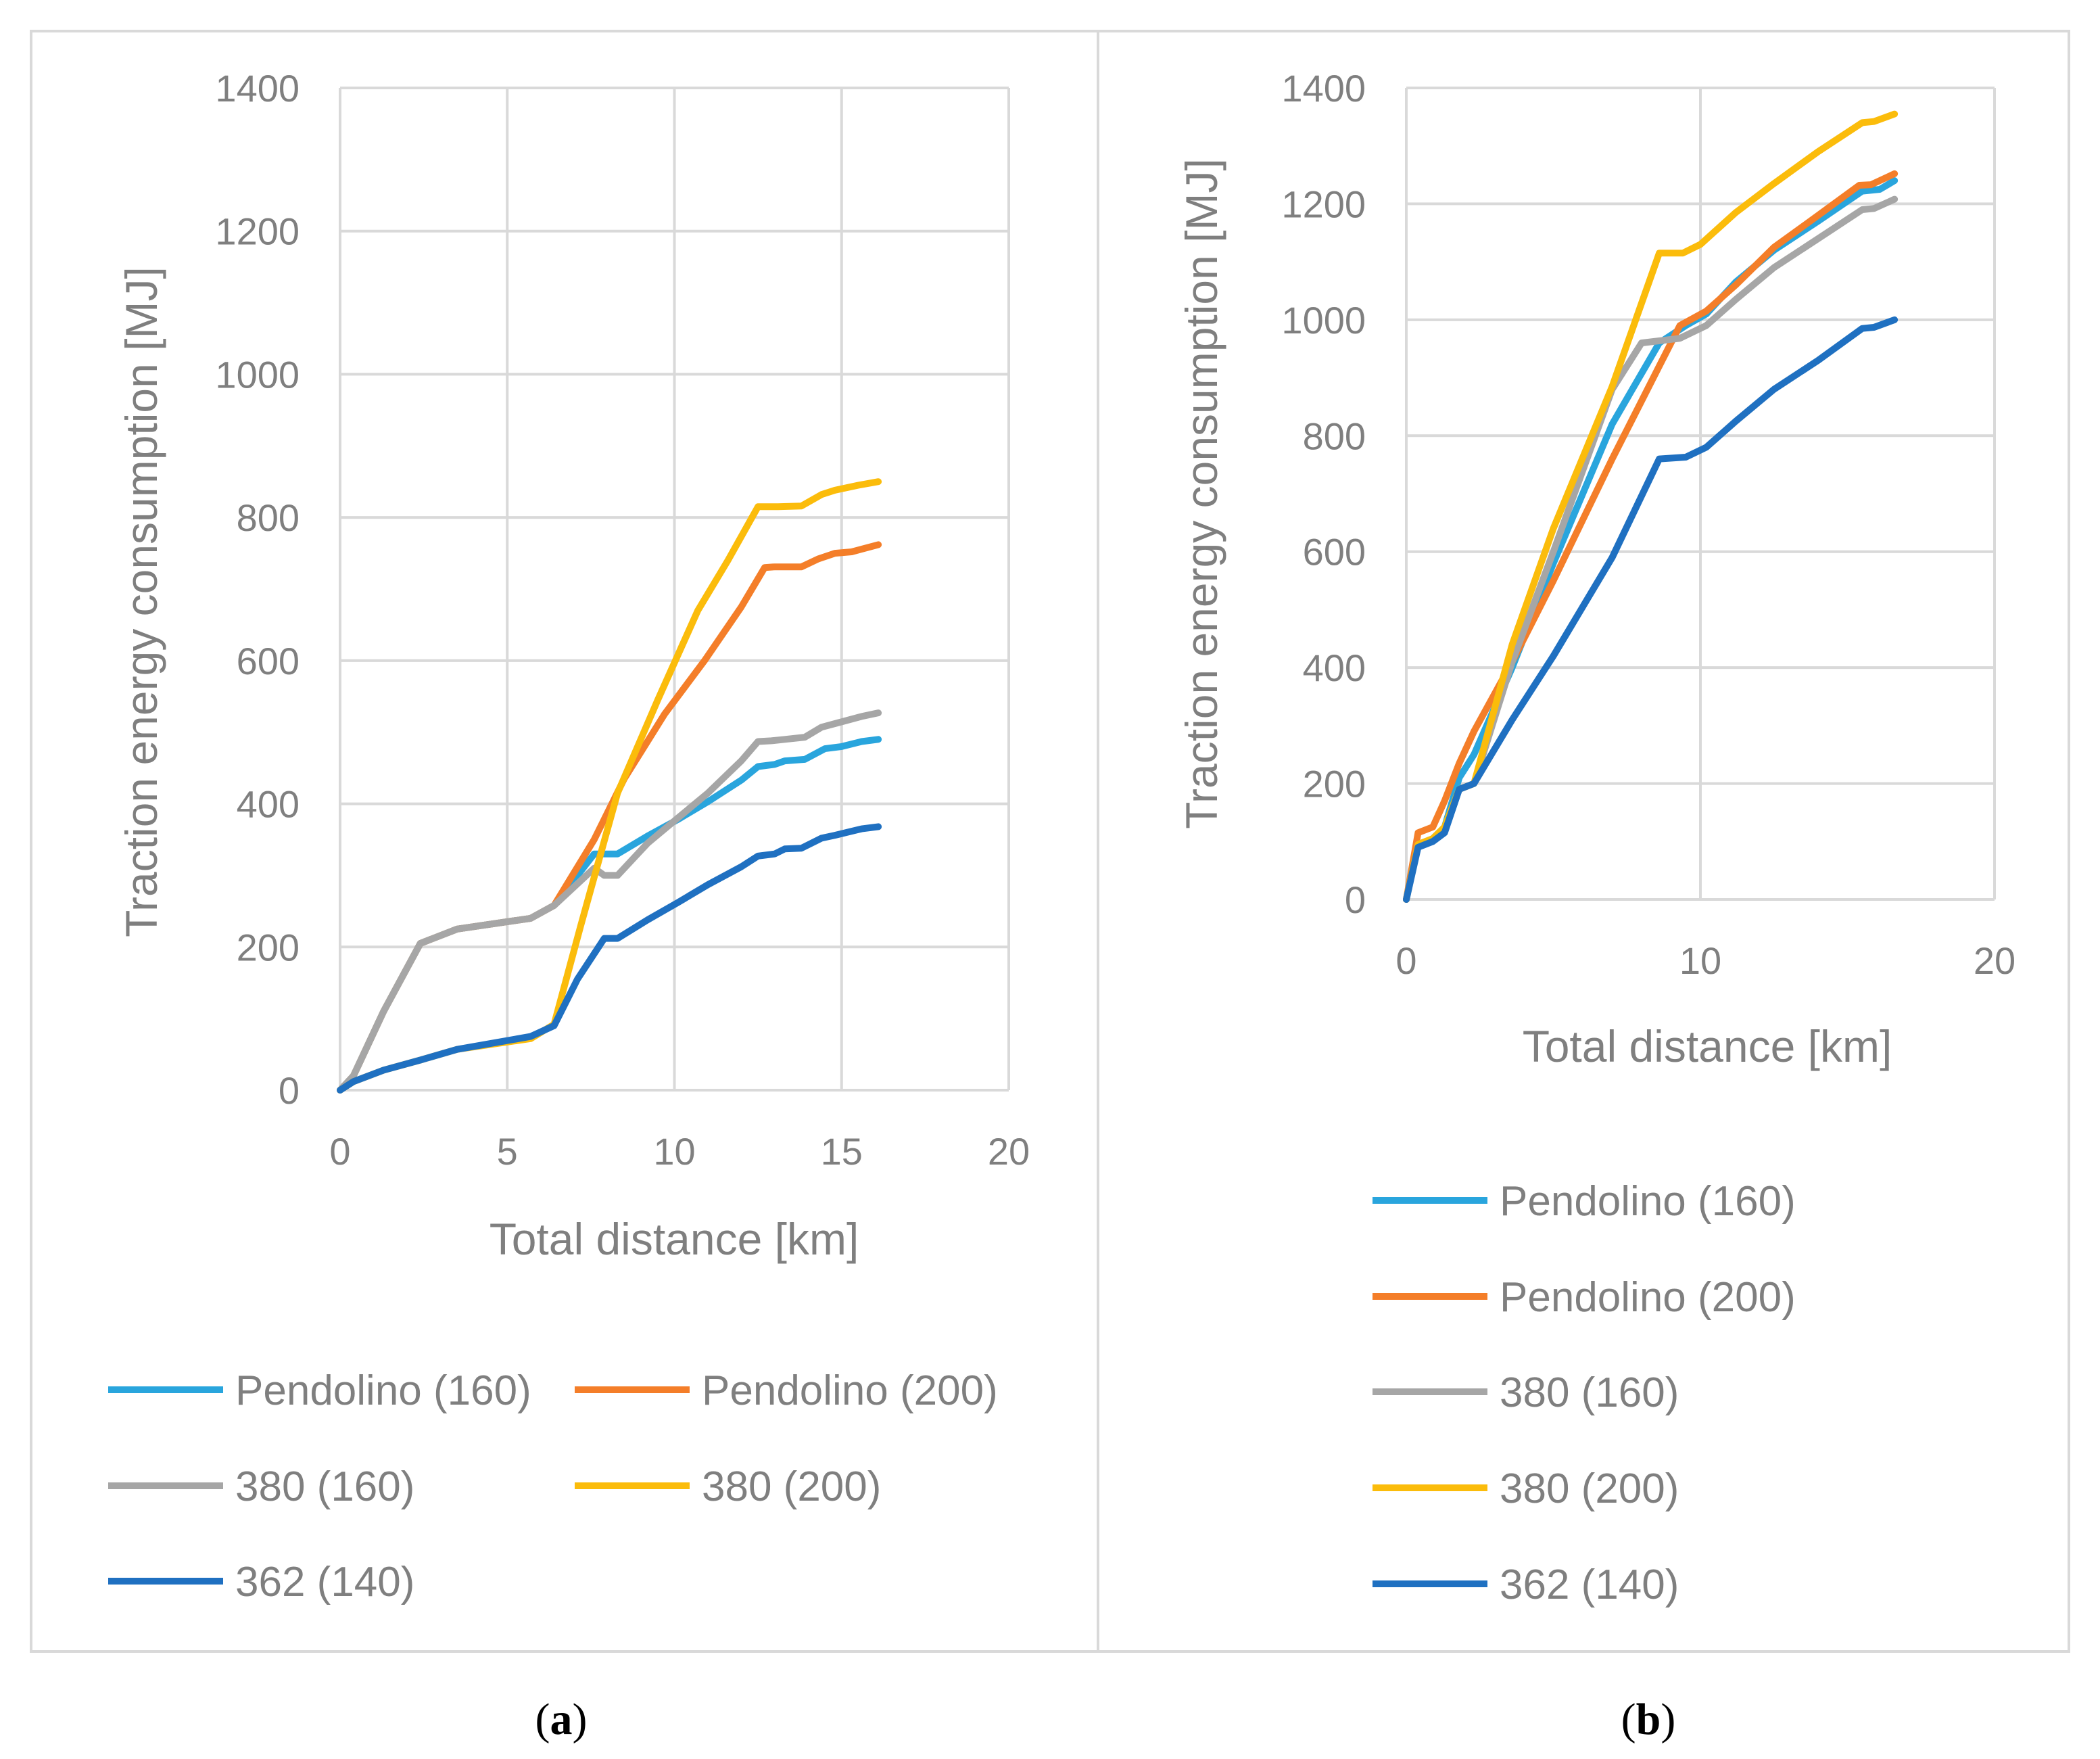 The width and height of the screenshot is (2100, 1759). What do you see at coordinates (1649, 1719) in the screenshot?
I see `caption-b: (b)` at bounding box center [1649, 1719].